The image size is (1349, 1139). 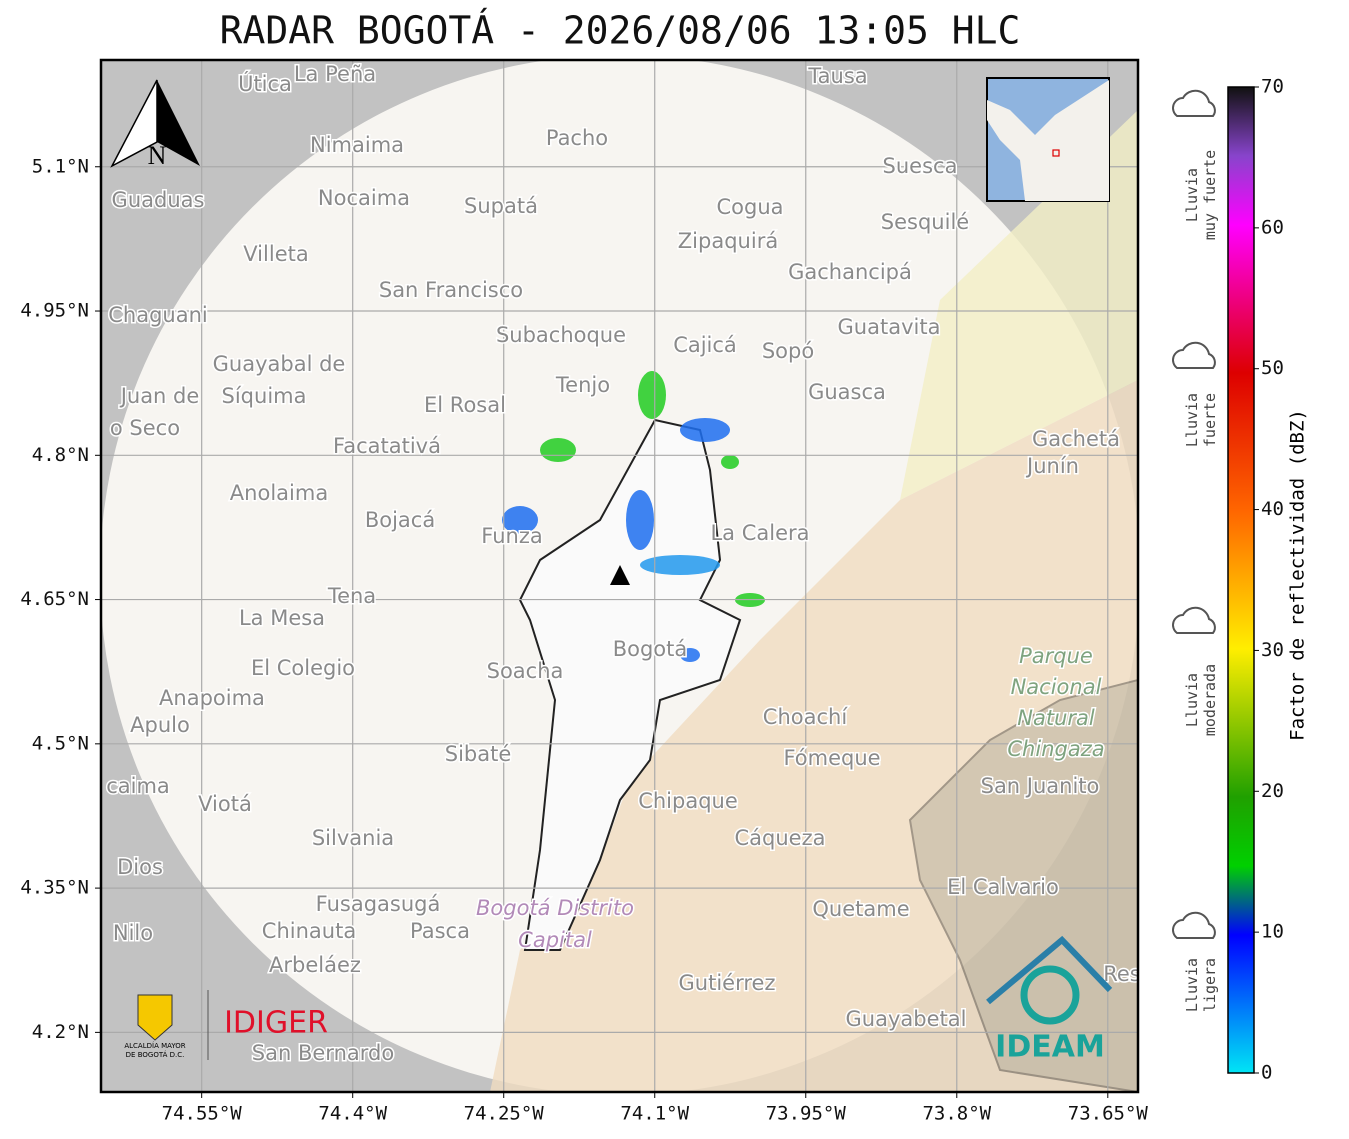 What do you see at coordinates (54, 888) in the screenshot?
I see `y-tick-label: 4.35°N` at bounding box center [54, 888].